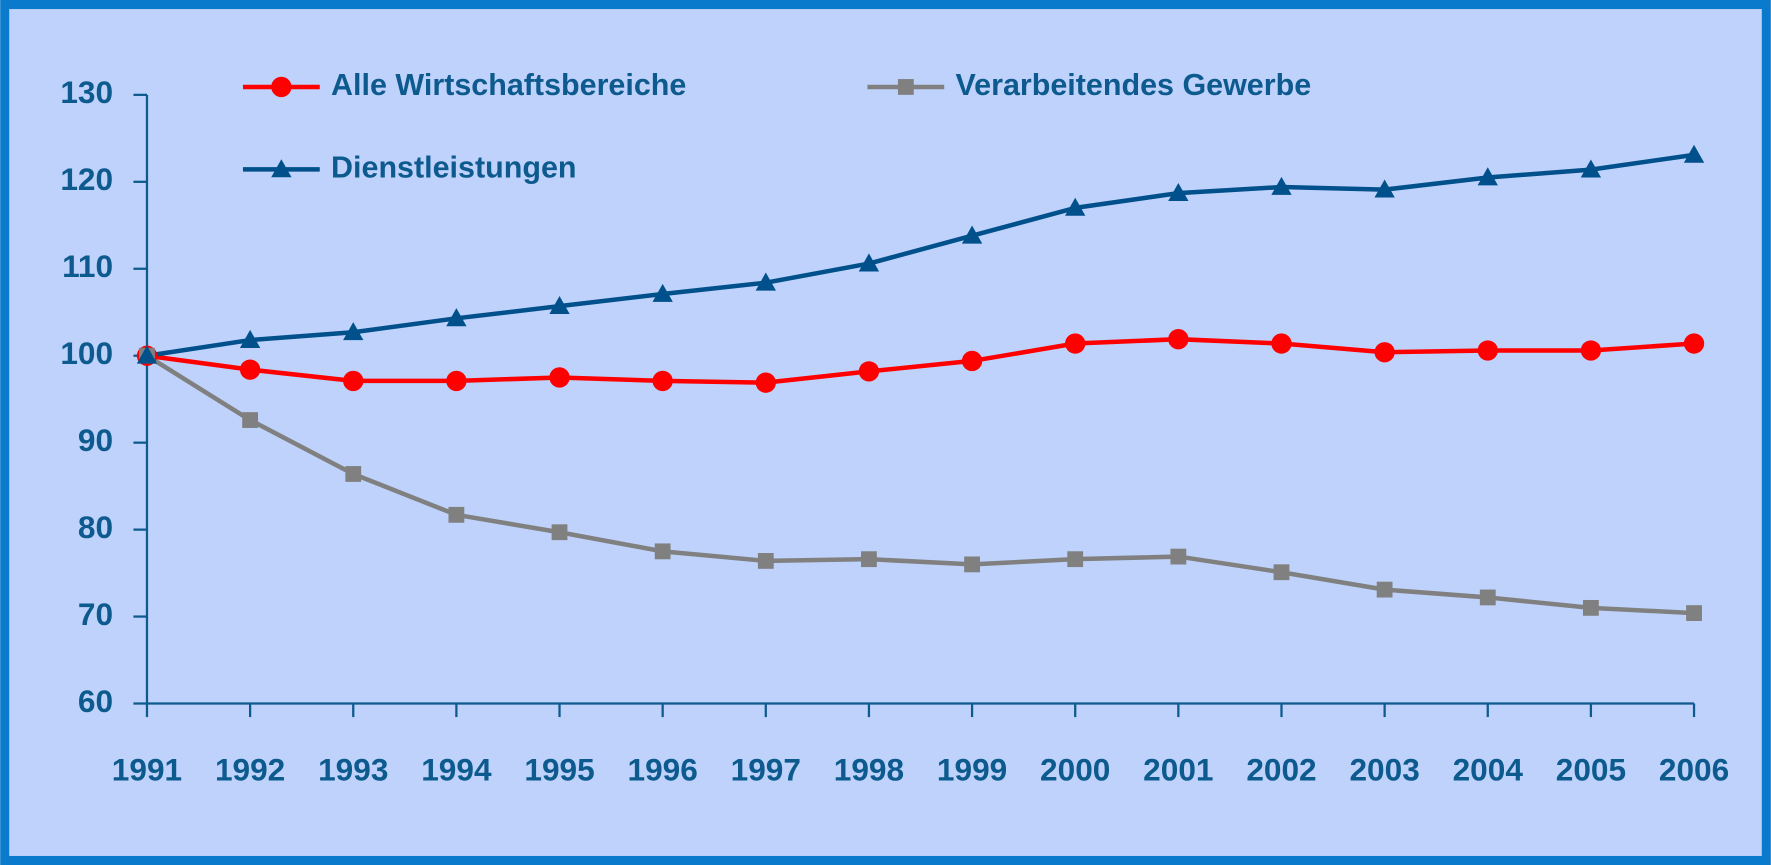 The width and height of the screenshot is (1771, 865). Describe the element at coordinates (1591, 770) in the screenshot. I see `x-tick-label: 2005` at that location.